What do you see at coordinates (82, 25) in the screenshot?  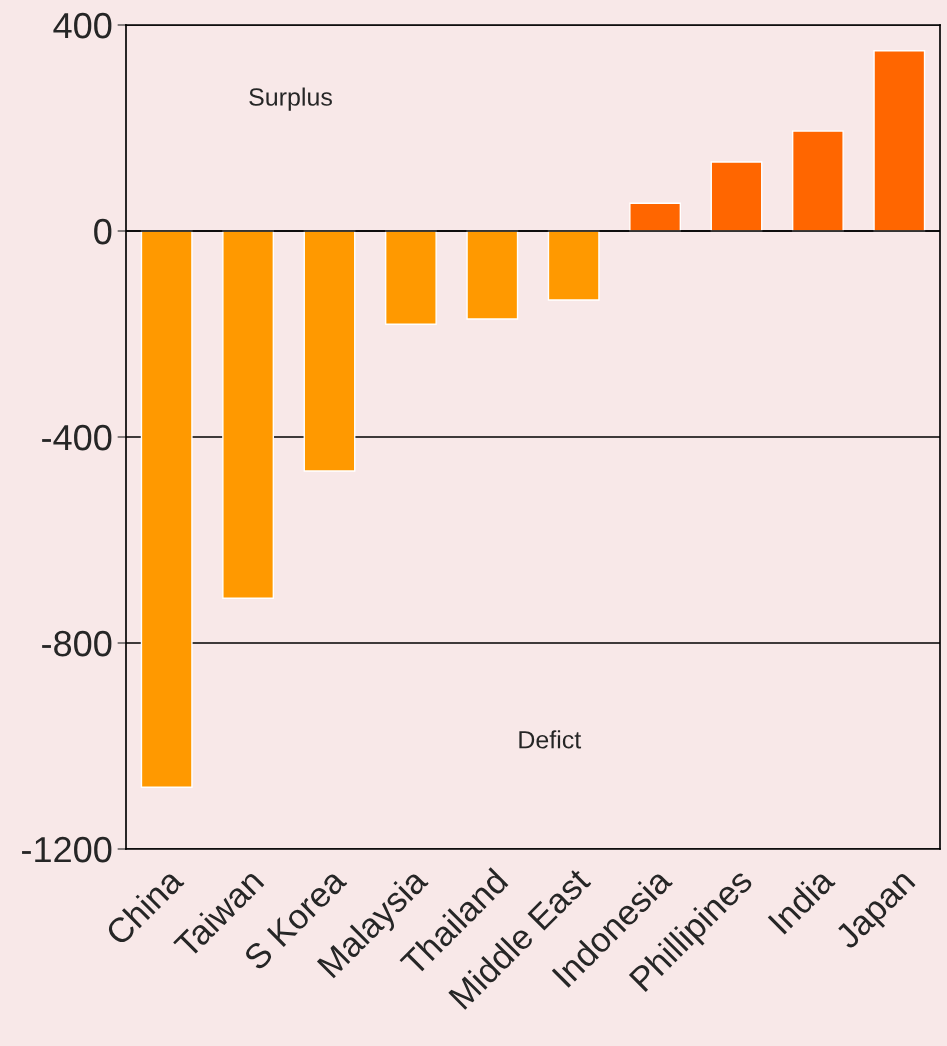 I see `y-tick-label: 400` at bounding box center [82, 25].